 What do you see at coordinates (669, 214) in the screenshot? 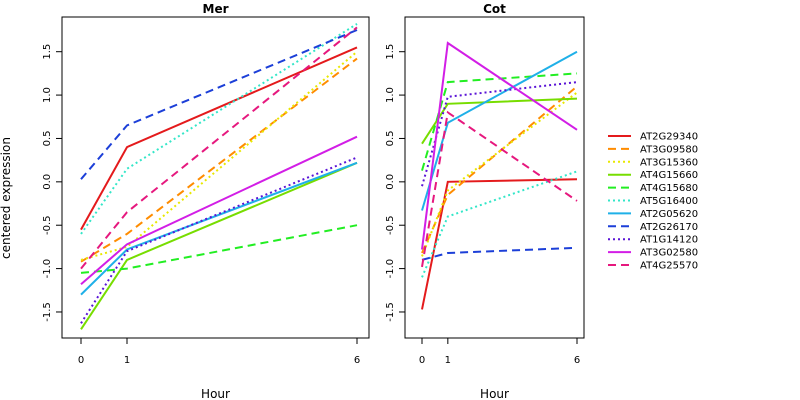
I see `legend-entry: AT2G05620` at bounding box center [669, 214].